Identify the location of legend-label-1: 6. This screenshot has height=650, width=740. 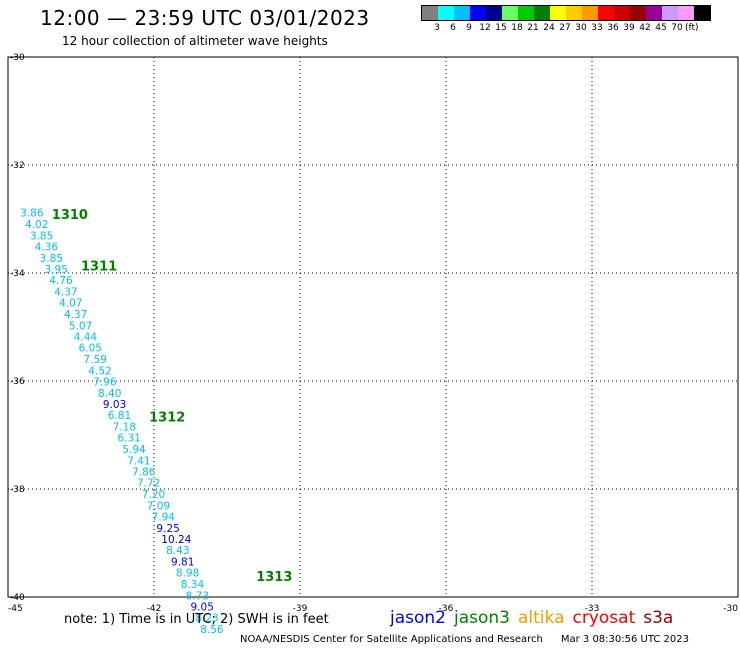
(453, 28).